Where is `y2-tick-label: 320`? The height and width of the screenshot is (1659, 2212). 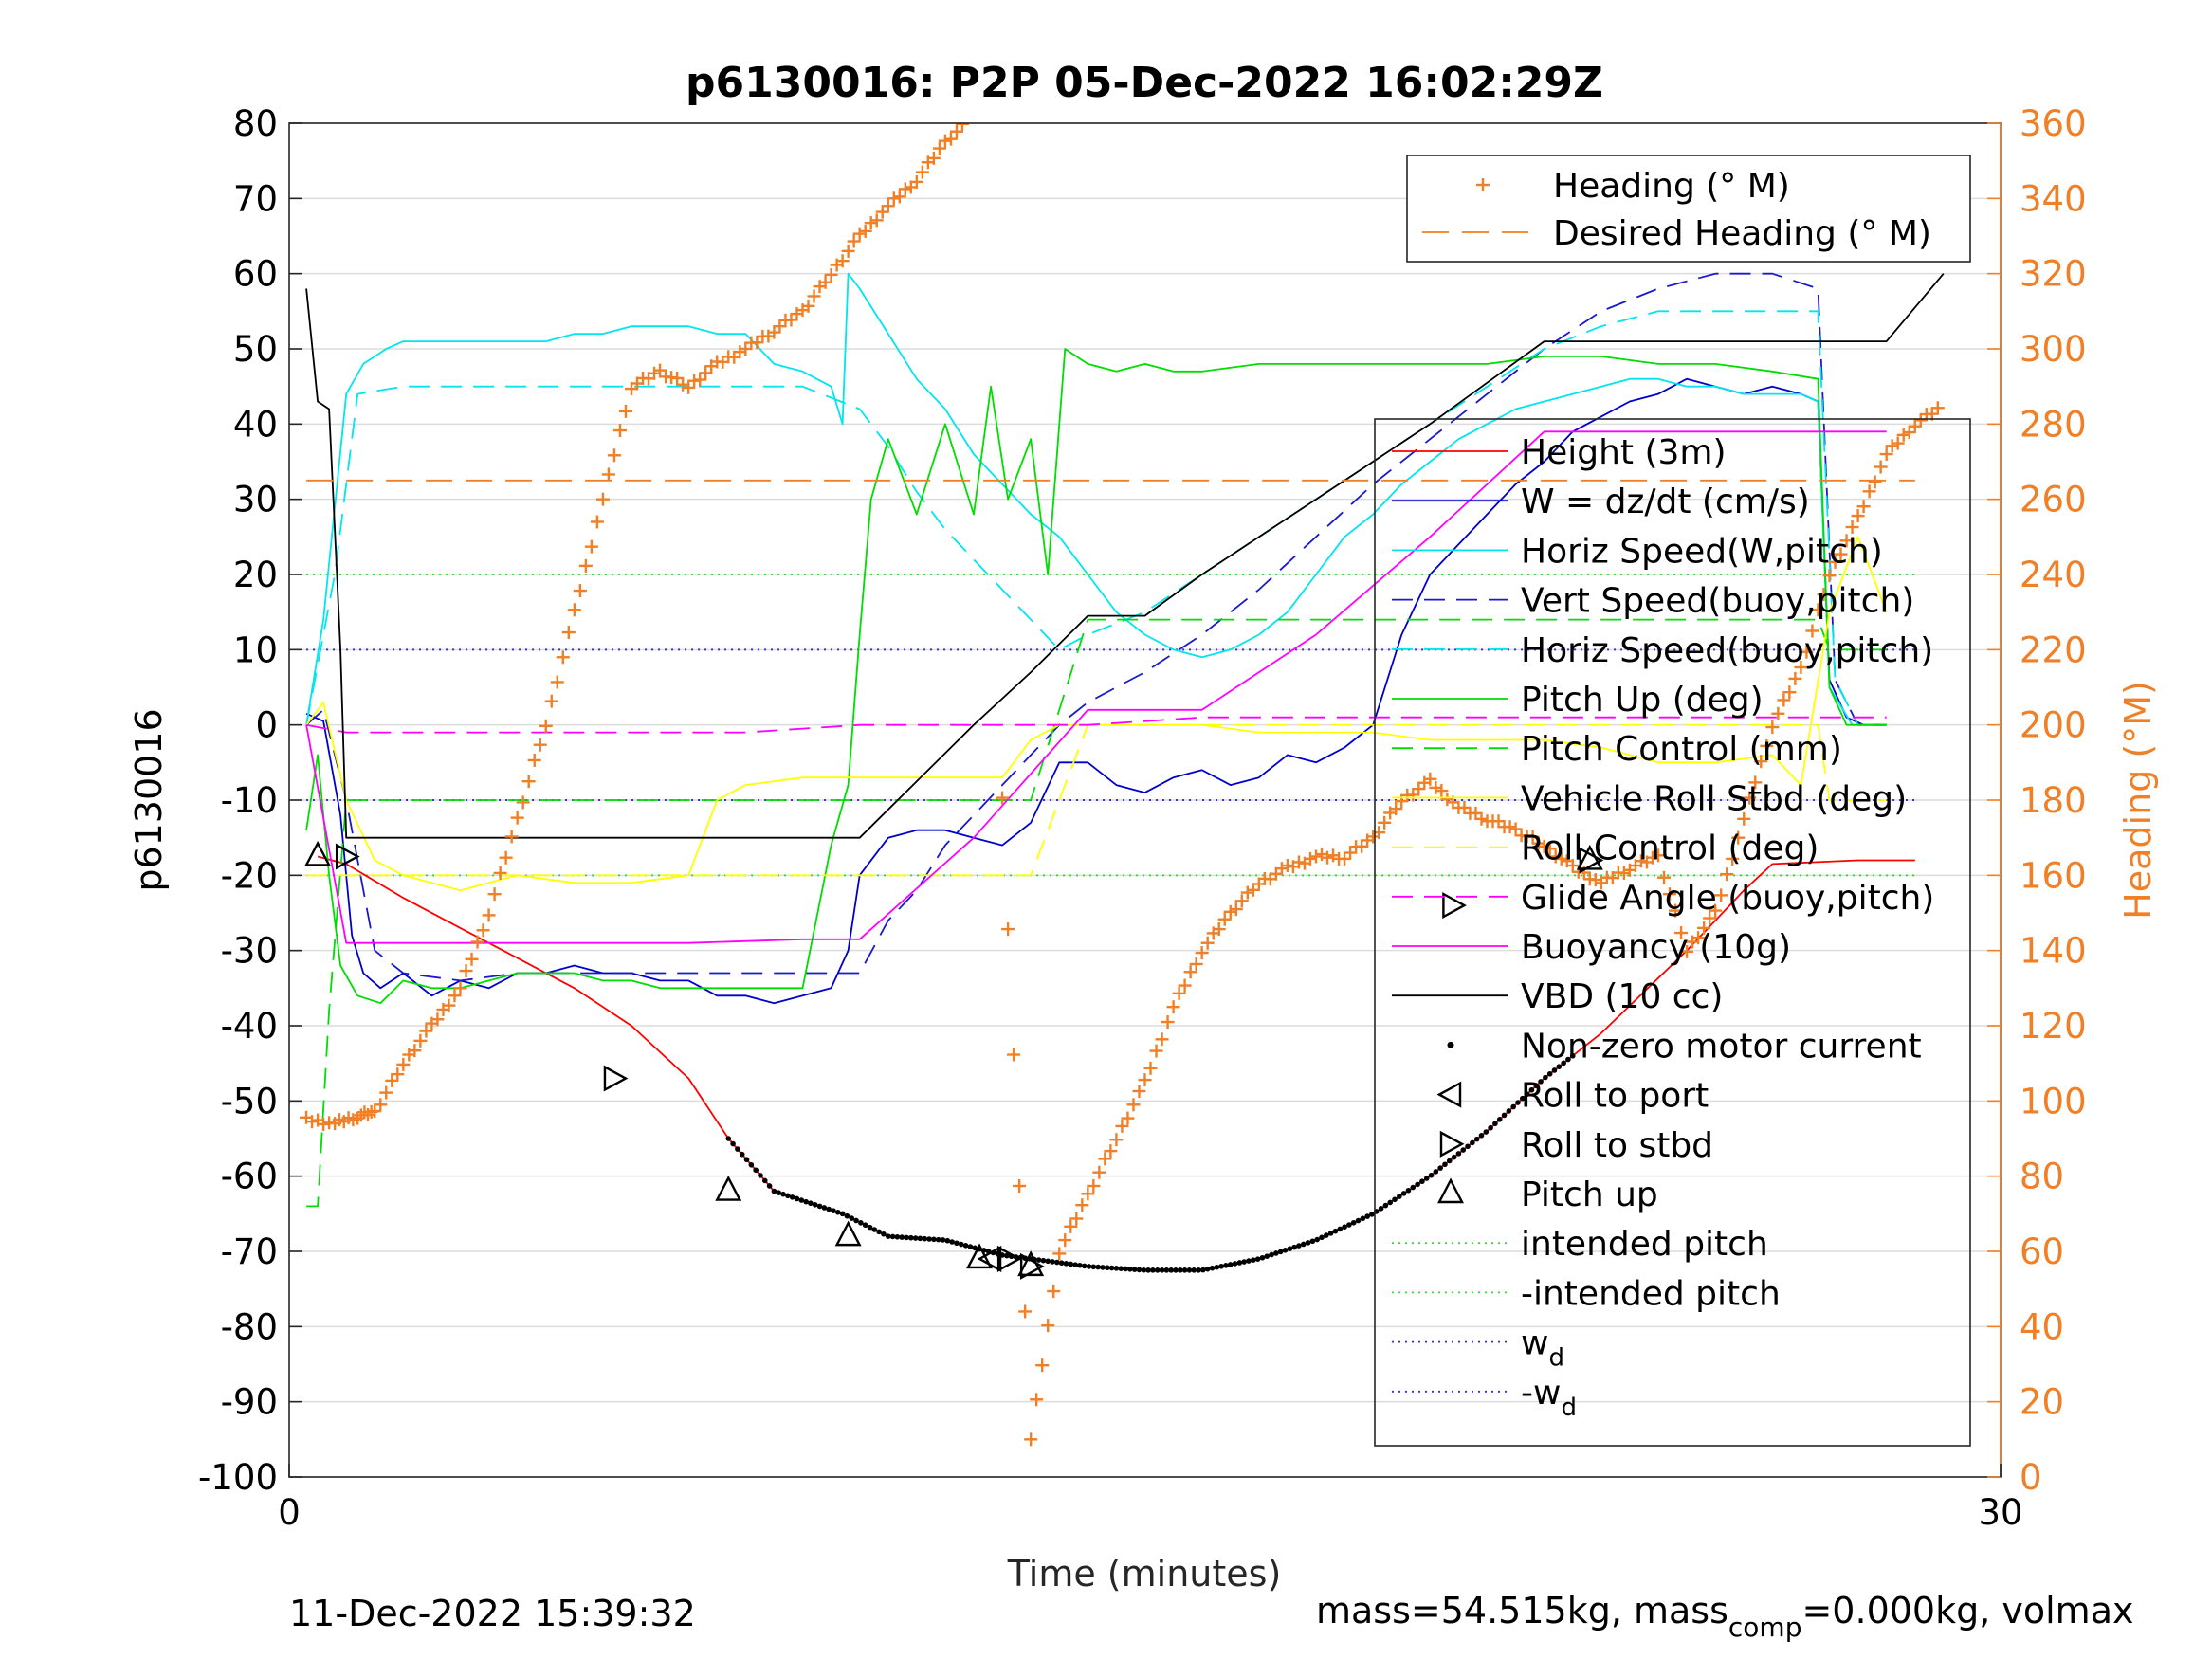 y2-tick-label: 320 is located at coordinates (2053, 274).